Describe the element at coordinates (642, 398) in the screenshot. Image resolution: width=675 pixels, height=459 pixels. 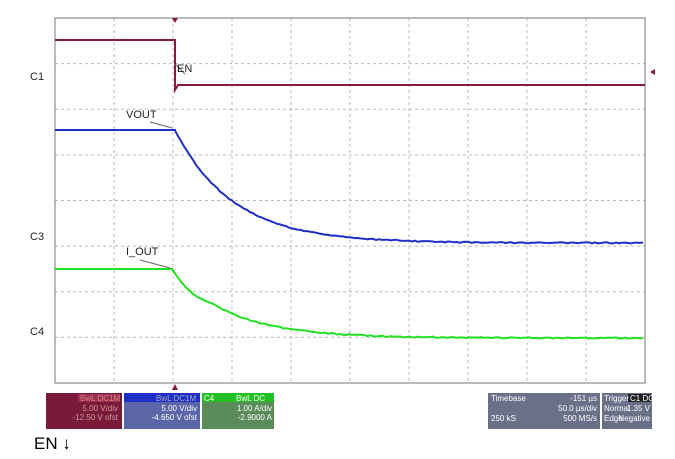
I see `panel-text: C1 DC` at that location.